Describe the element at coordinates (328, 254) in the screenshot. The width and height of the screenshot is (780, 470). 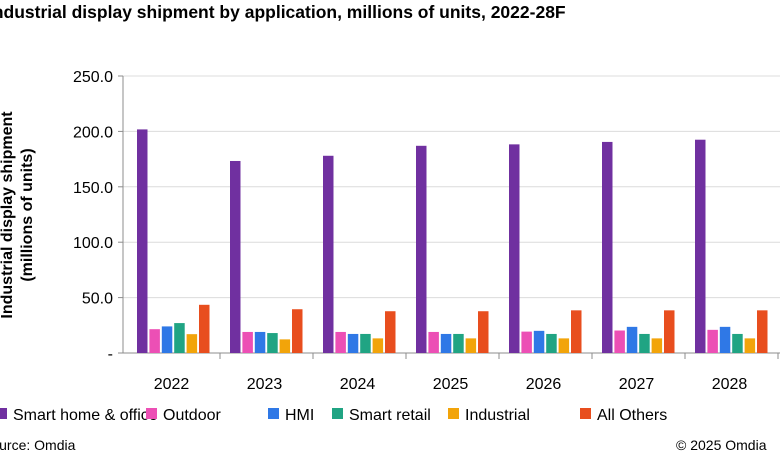
I see `bar-smart-home-office-2024` at that location.